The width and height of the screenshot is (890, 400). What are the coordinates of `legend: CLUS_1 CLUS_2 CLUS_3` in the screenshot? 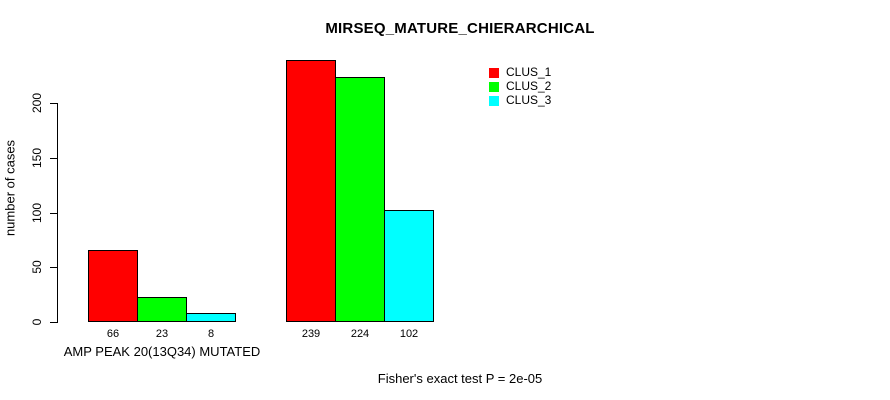 It's located at (520, 87).